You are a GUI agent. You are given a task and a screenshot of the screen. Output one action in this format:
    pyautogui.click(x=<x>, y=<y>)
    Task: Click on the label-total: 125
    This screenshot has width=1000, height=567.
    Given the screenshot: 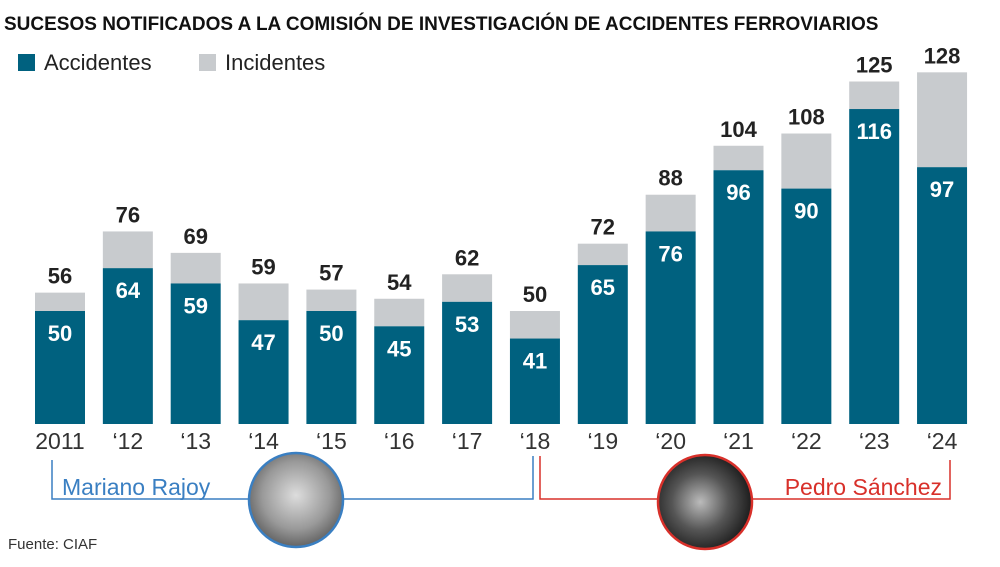 What is the action you would take?
    pyautogui.click(x=874, y=65)
    